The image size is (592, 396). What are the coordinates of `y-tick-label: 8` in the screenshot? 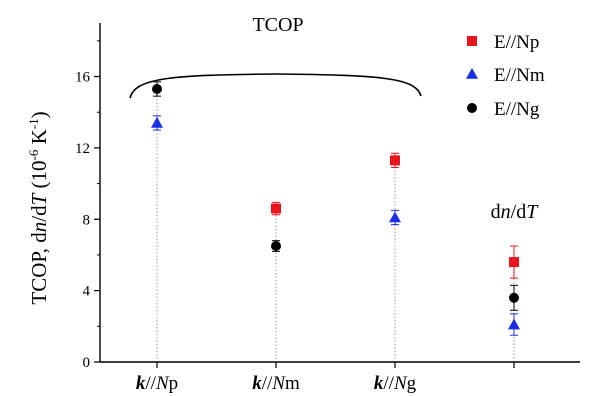 It's located at (87, 220).